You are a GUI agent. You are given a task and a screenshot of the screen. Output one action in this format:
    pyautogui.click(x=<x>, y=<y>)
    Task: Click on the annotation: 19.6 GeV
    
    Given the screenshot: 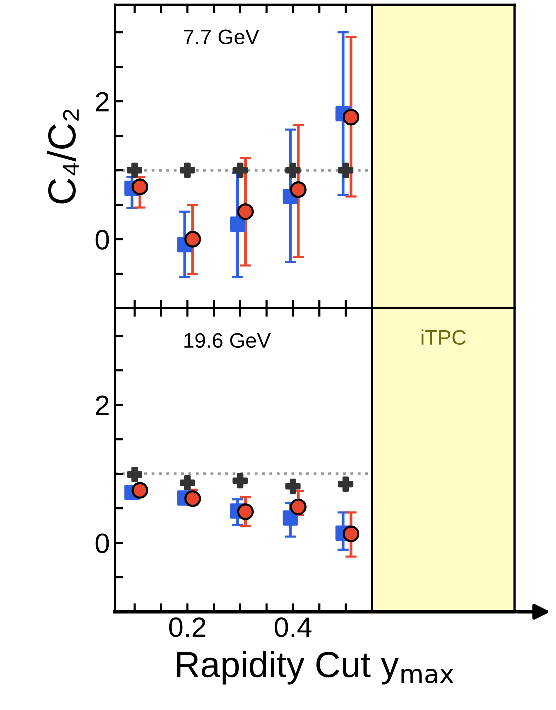 What is the action you would take?
    pyautogui.click(x=227, y=340)
    